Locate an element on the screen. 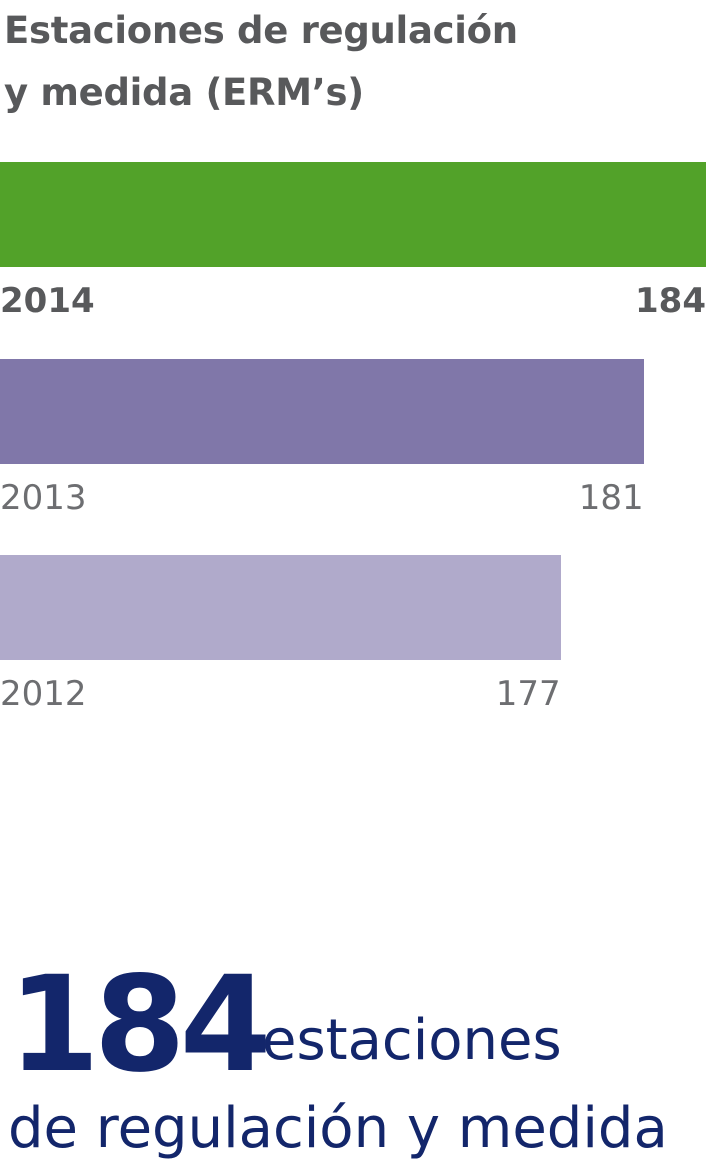 Image resolution: width=727 pixels, height=1173 pixels. category-label-2014: 2014 is located at coordinates (47, 301).